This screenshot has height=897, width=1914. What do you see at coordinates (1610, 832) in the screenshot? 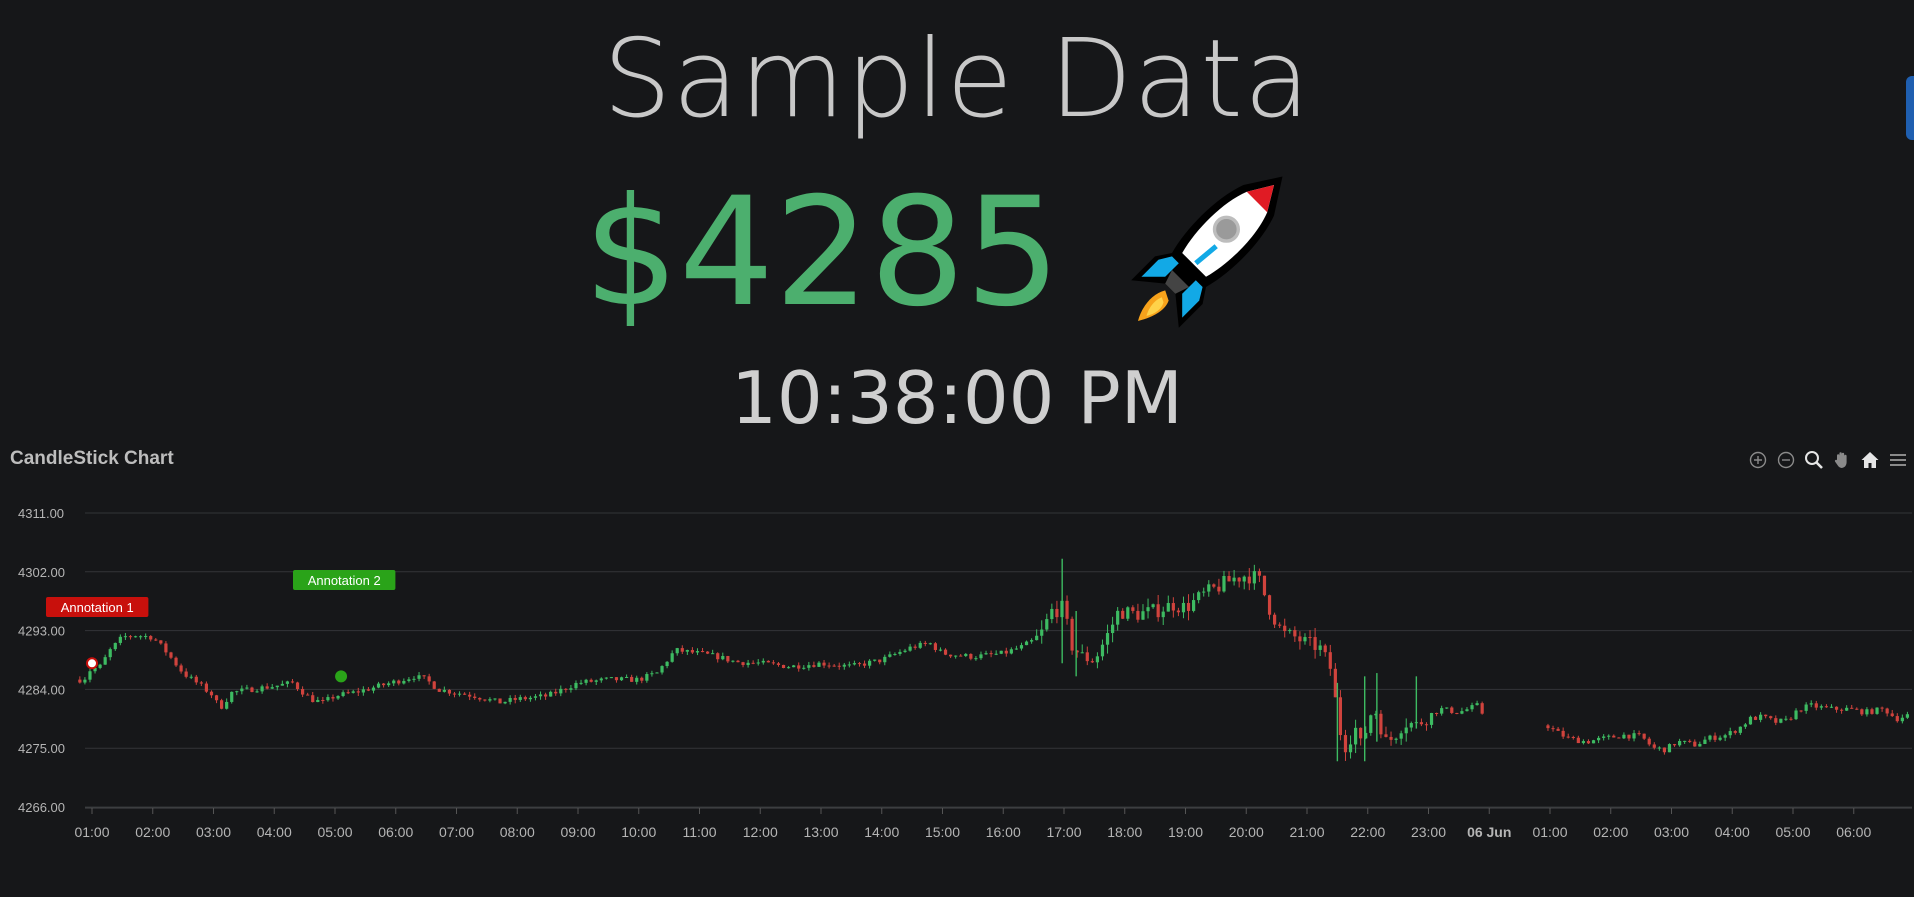
I see `x-tick-label: 02:00` at bounding box center [1610, 832].